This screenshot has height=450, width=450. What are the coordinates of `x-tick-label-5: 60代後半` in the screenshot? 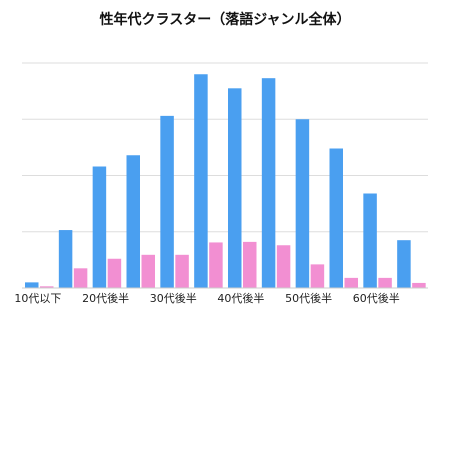 It's located at (376, 298).